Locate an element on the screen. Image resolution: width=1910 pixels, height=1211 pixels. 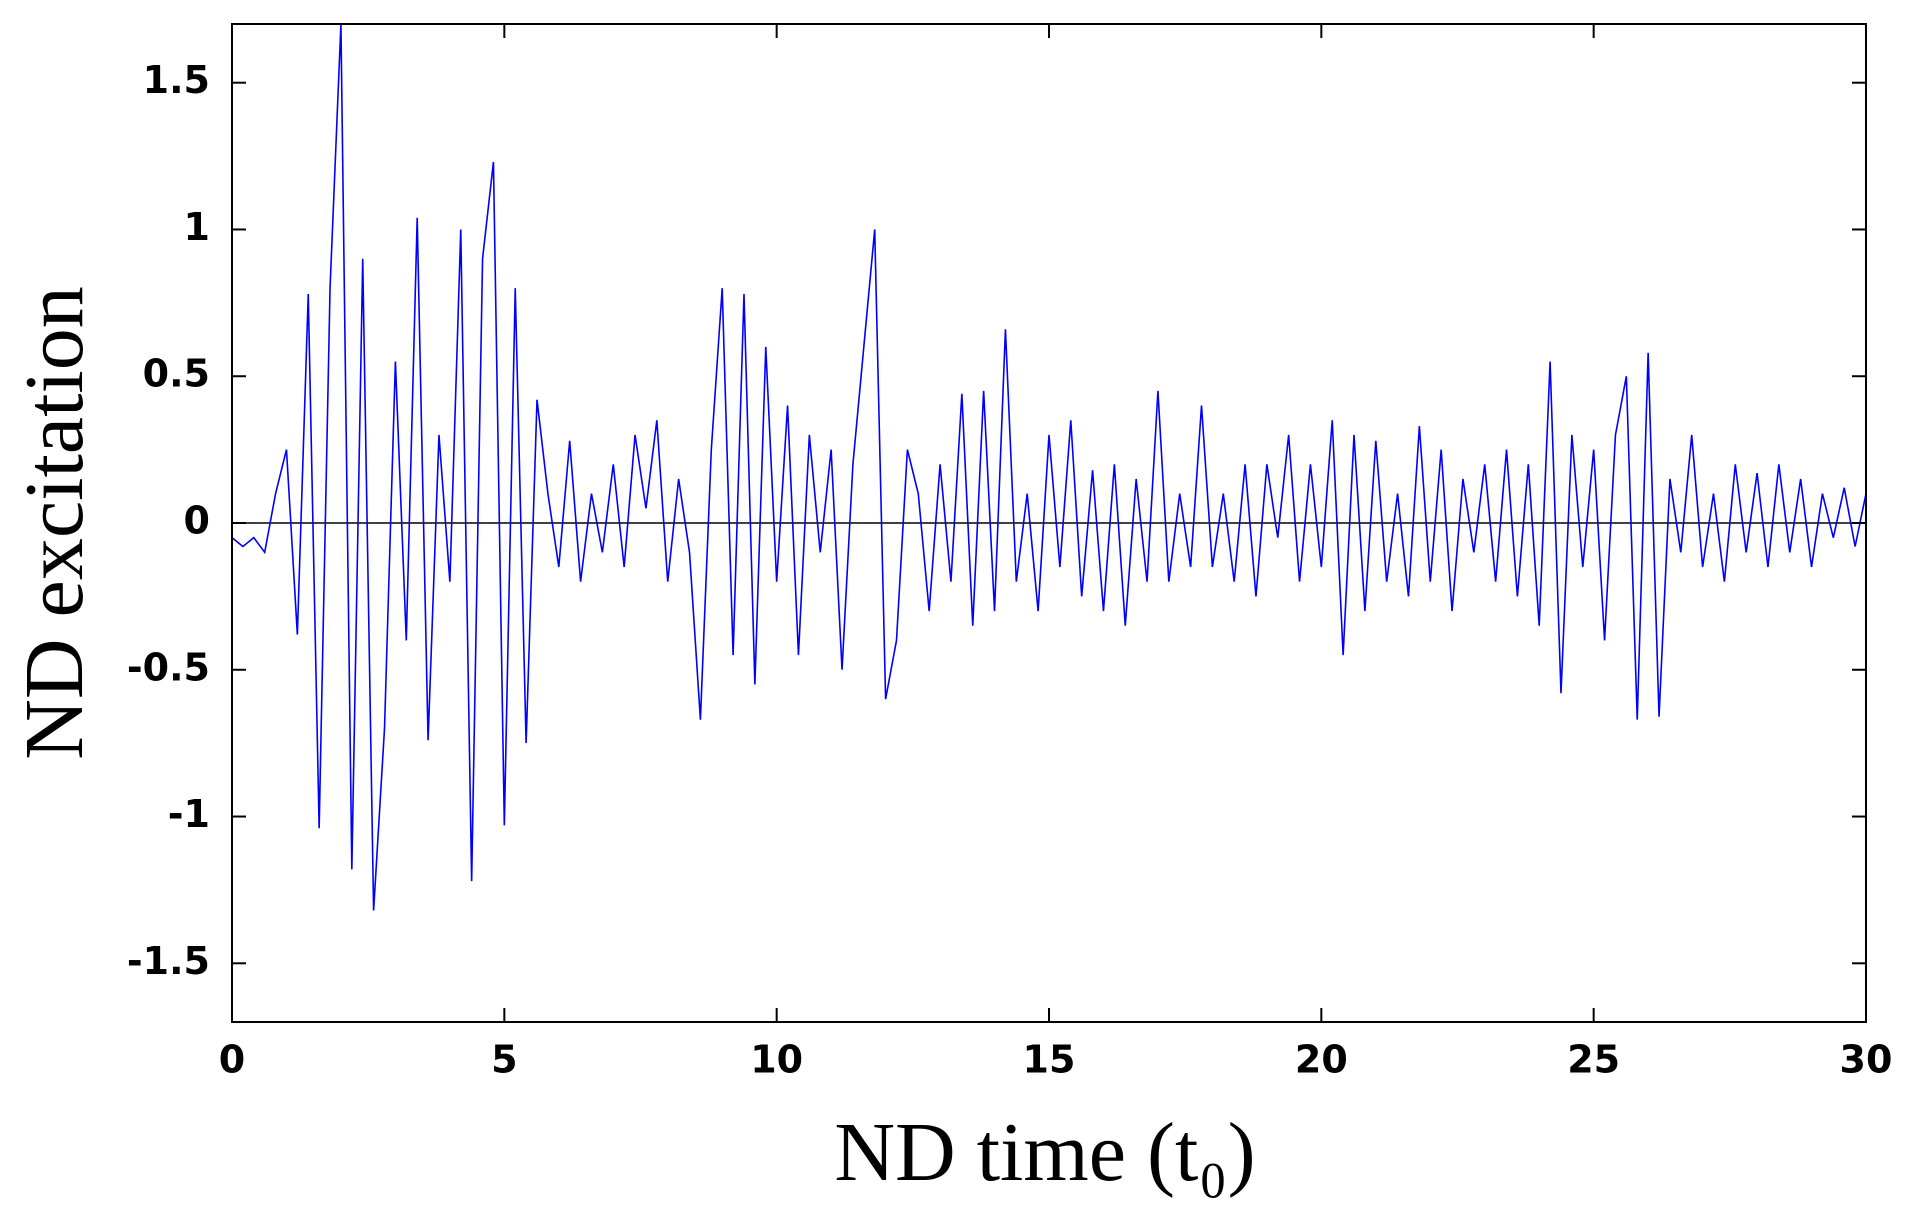
y-tick-label: 0.5 is located at coordinates (176, 374).